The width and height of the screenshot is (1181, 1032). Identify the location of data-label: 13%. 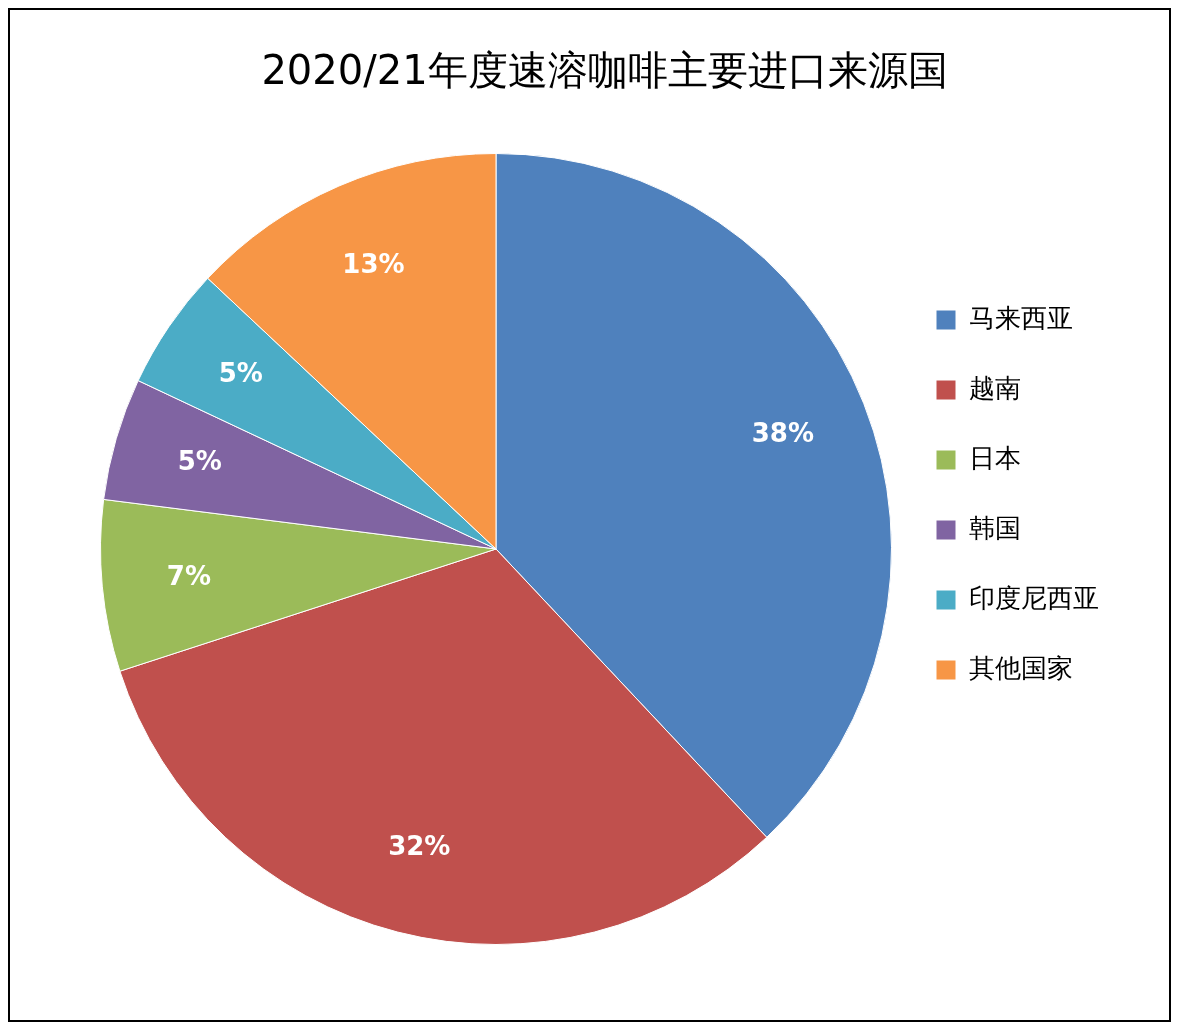
(373, 263).